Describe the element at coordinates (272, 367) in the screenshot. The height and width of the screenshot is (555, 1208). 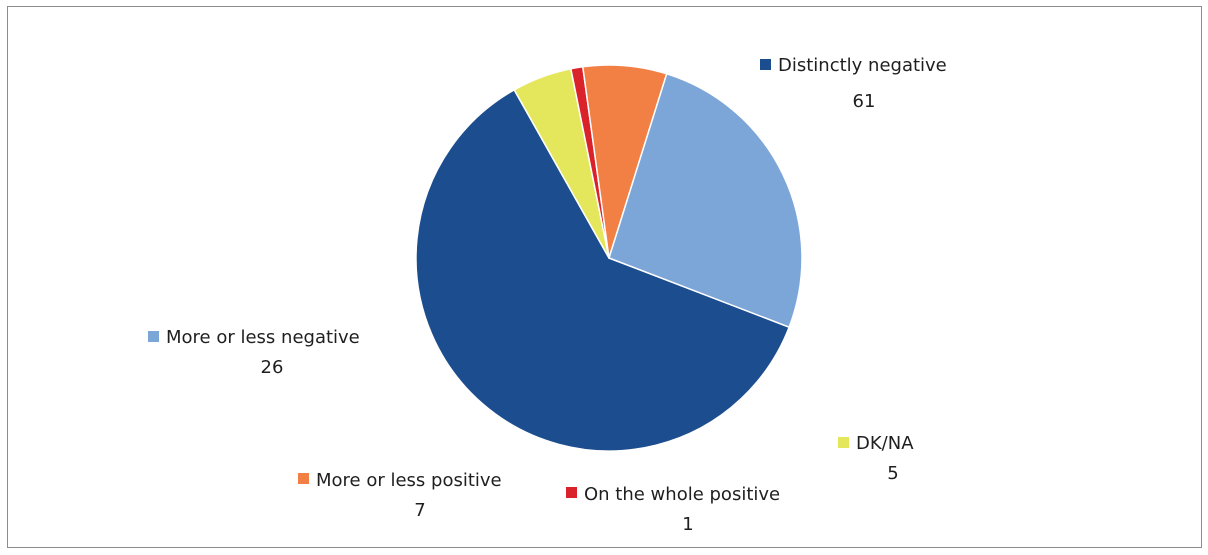
I see `slice-value-label: 26` at that location.